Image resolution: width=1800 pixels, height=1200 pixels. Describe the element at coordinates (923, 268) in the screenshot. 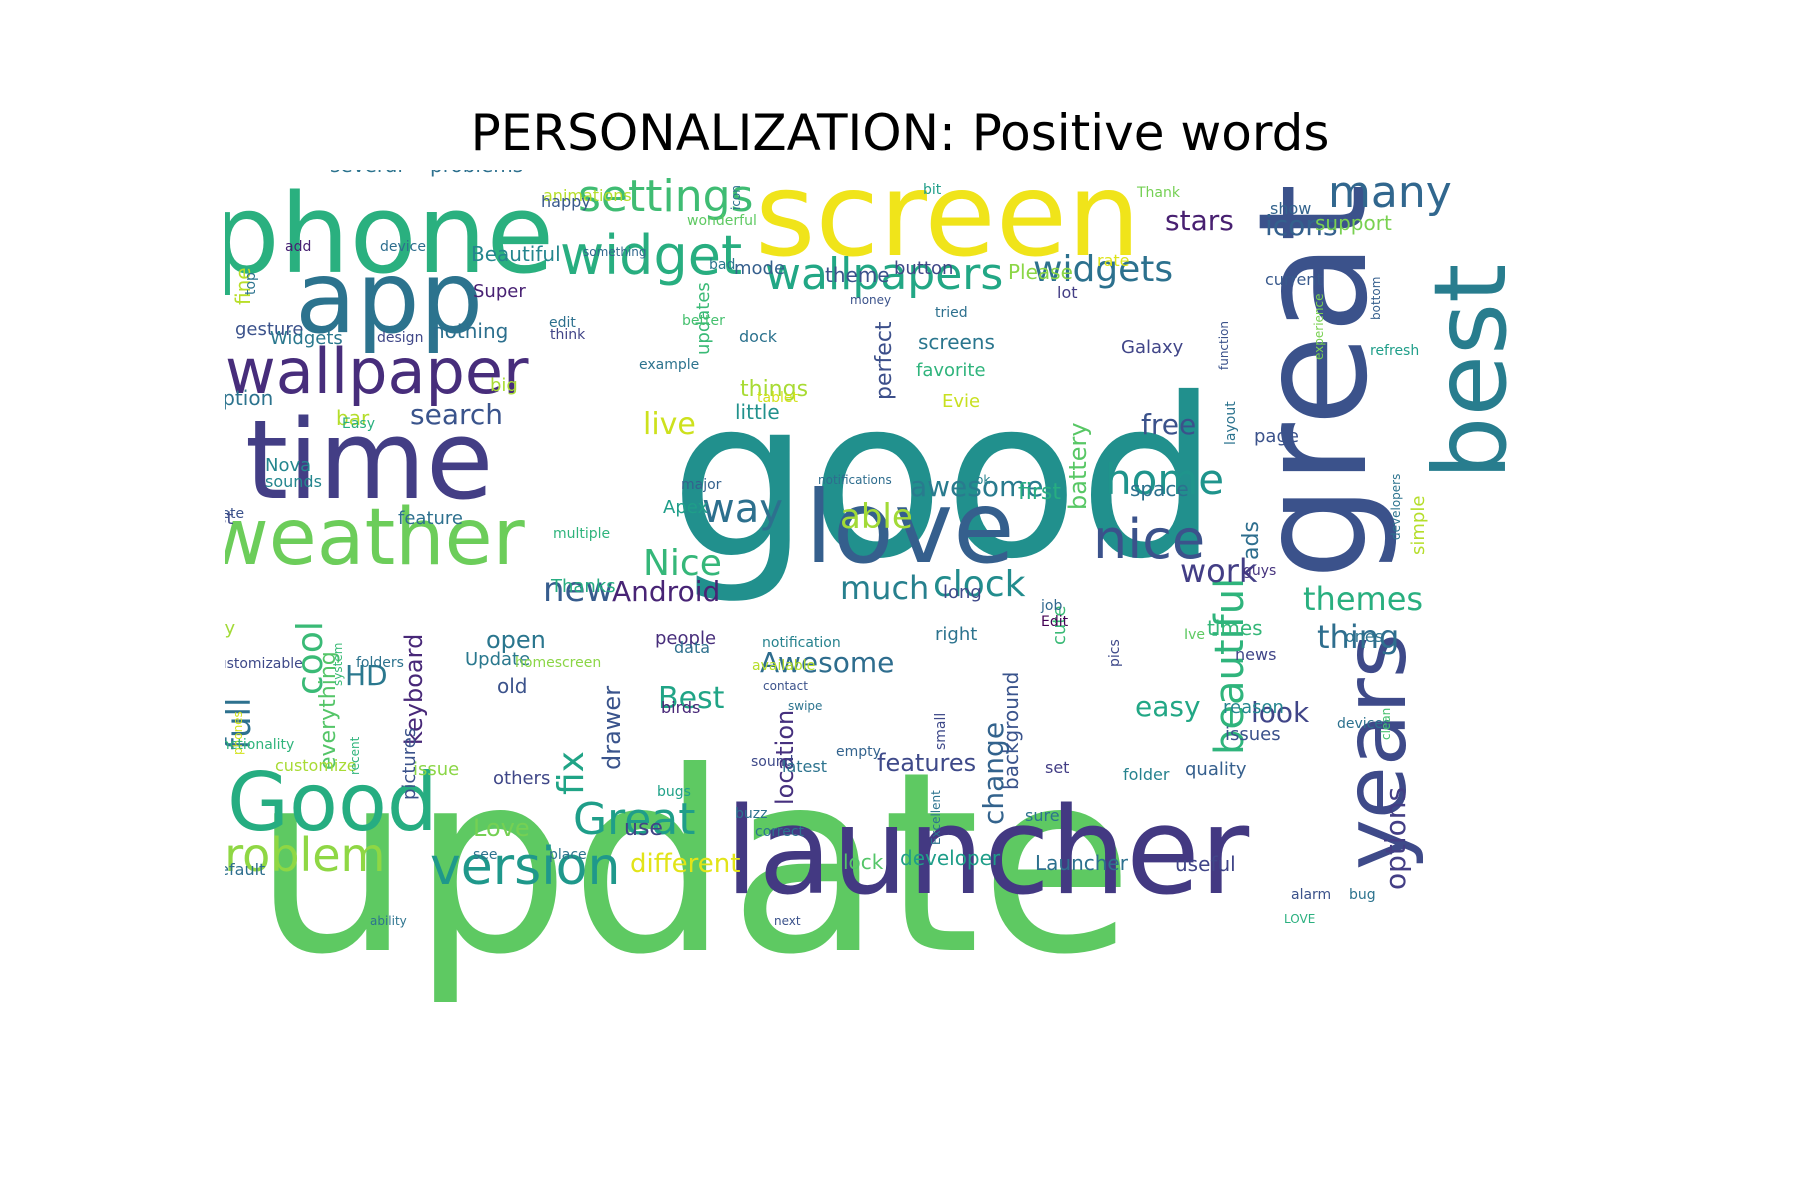

I see `word-button-82: button` at that location.